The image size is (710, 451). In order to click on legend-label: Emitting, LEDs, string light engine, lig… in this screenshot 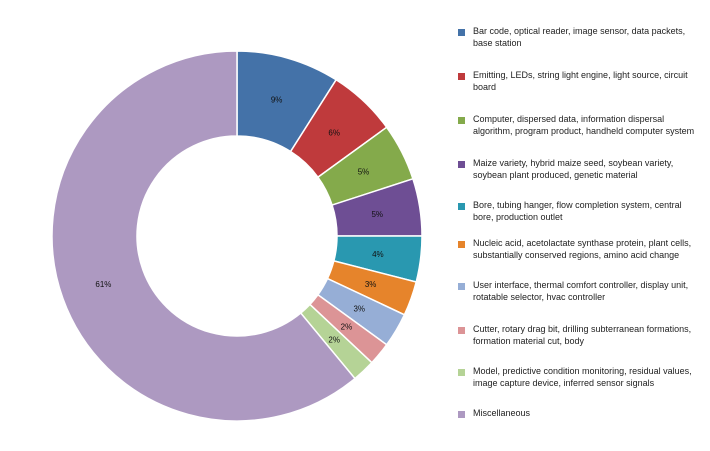, I will do `click(580, 81)`.